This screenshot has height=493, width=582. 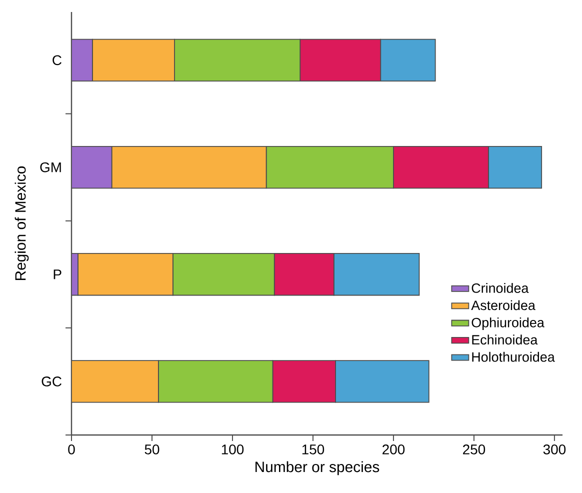 I want to click on y-axis-title: Region of Mexico, so click(x=21, y=223).